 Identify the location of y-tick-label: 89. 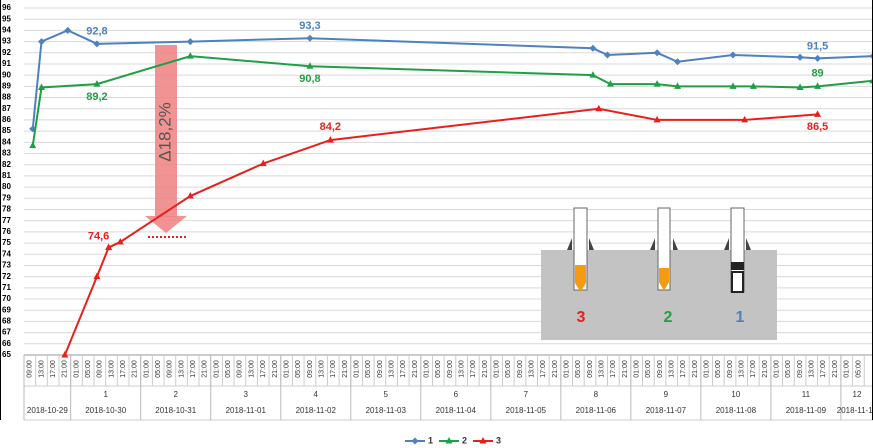
(6, 85).